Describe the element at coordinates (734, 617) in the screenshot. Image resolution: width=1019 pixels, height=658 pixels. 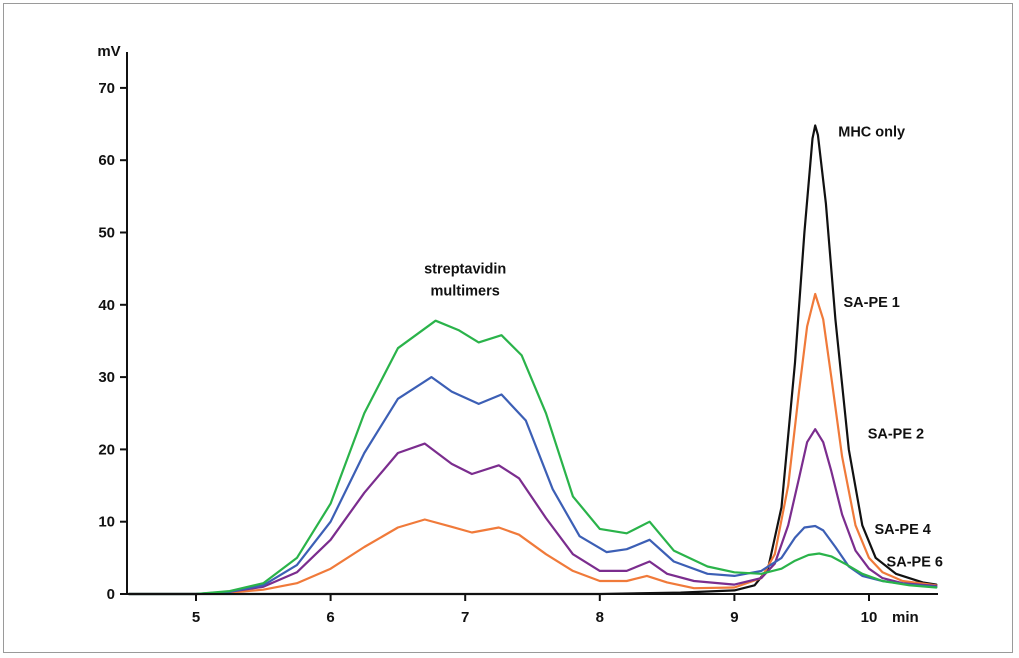
I see `x-tick-label: 9` at that location.